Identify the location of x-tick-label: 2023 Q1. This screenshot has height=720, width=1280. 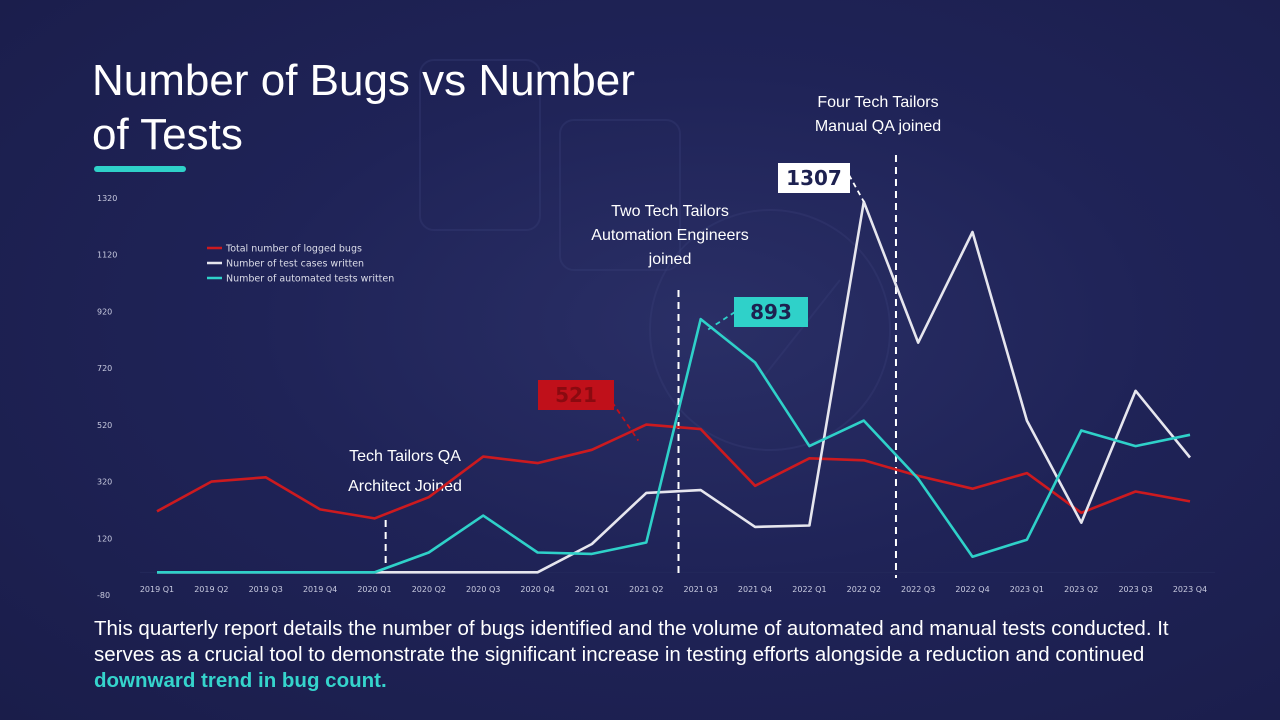
(1027, 589).